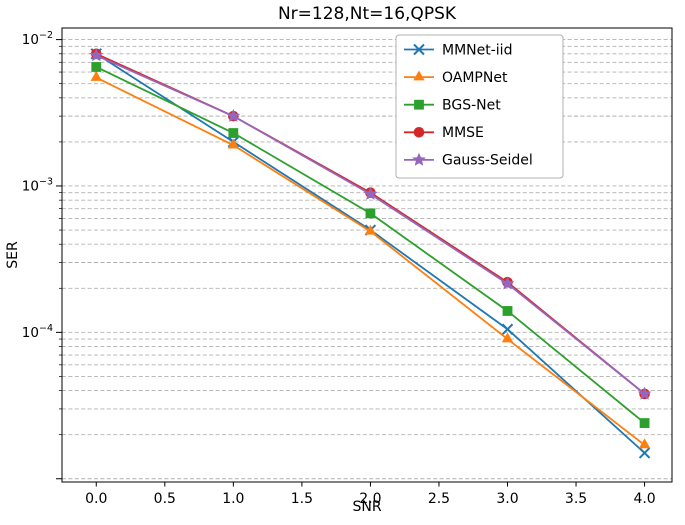 Image resolution: width=685 pixels, height=525 pixels. I want to click on legend-item-BGS-Net: BGS-Net, so click(452, 106).